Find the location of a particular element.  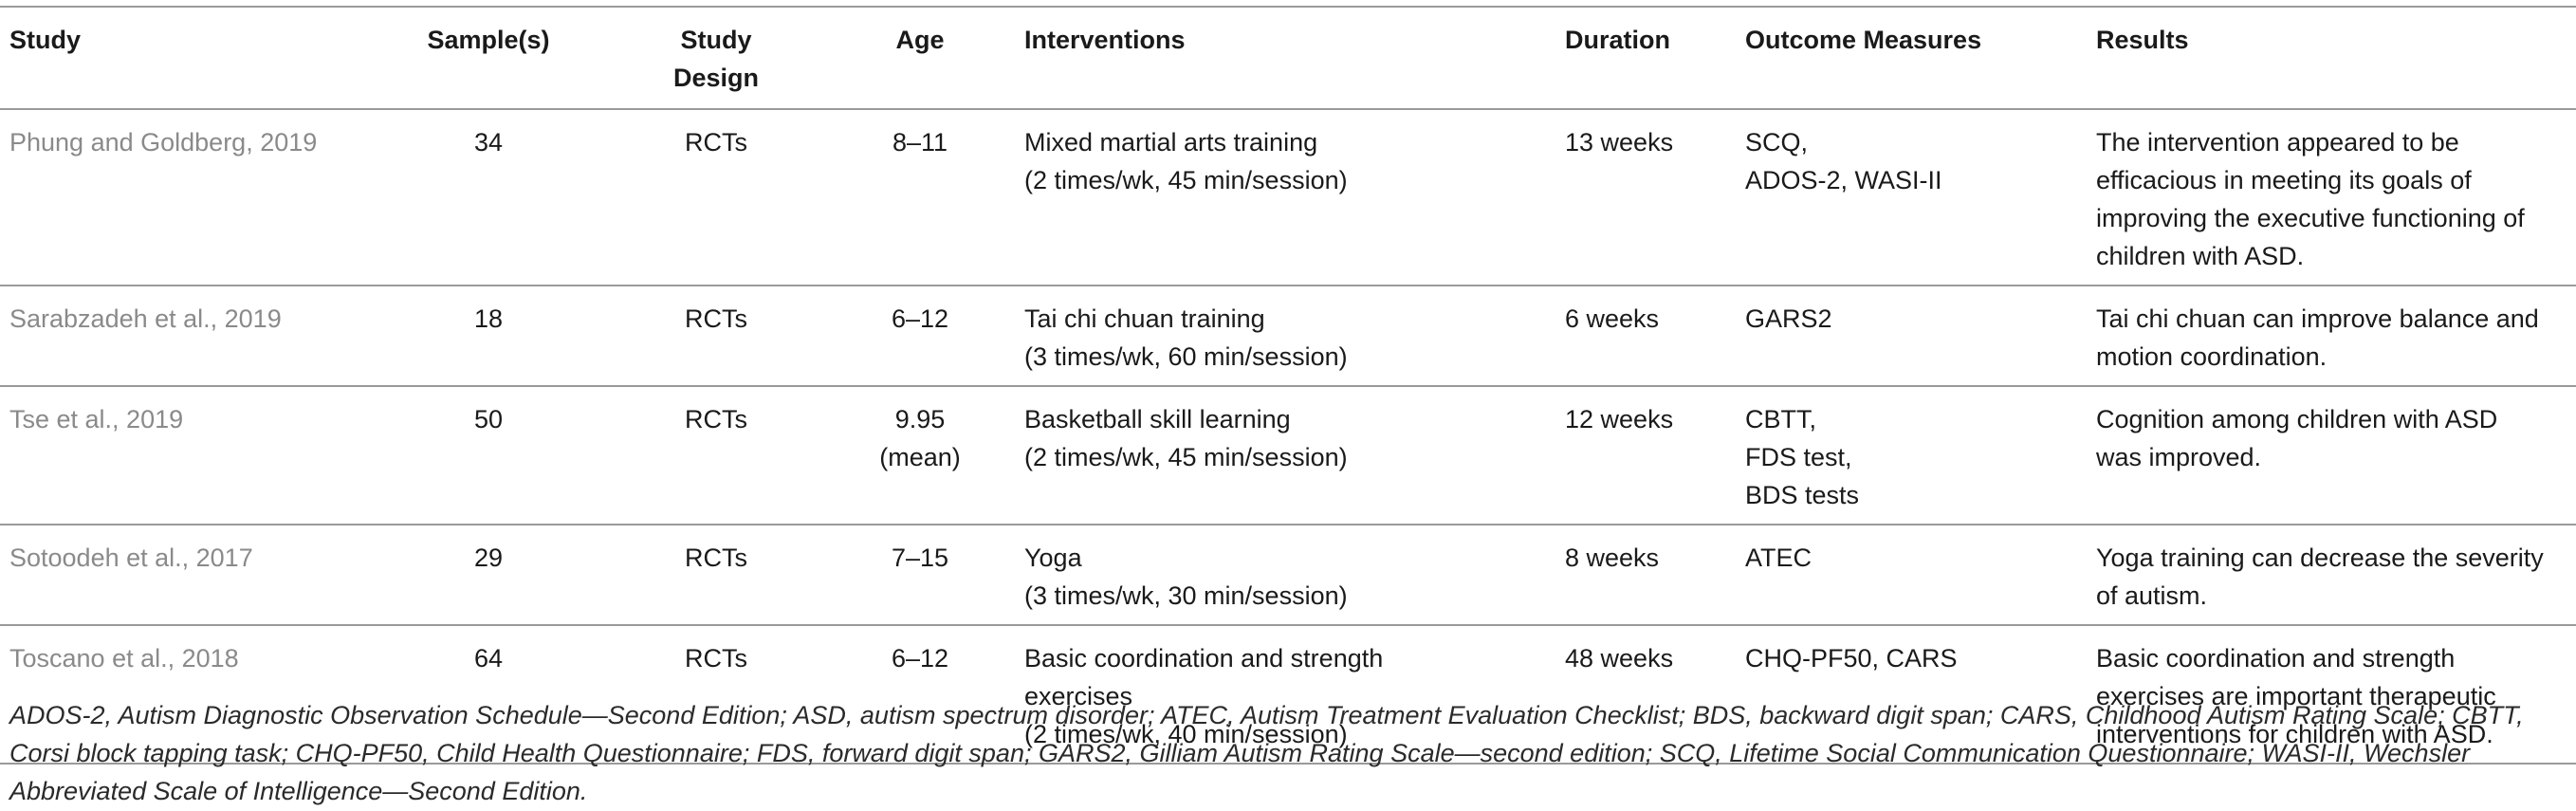

outcomes-cell: CHQ-PF50, CARS is located at coordinates (1851, 659).